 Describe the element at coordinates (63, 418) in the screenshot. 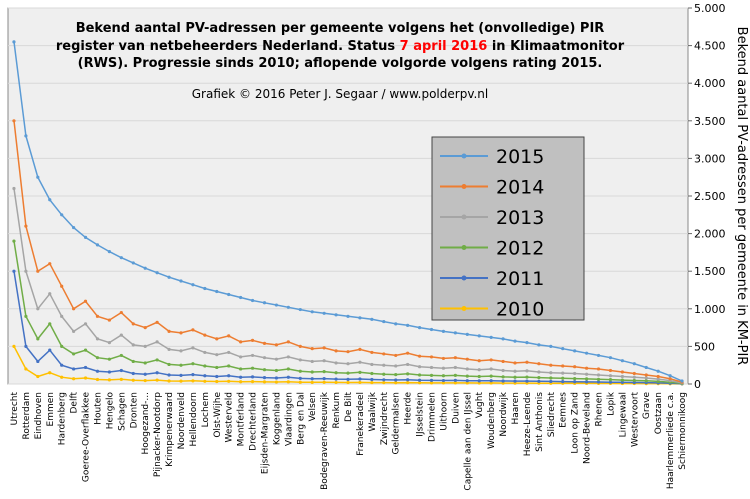

I see `x-tick-label: Hardenberg` at that location.